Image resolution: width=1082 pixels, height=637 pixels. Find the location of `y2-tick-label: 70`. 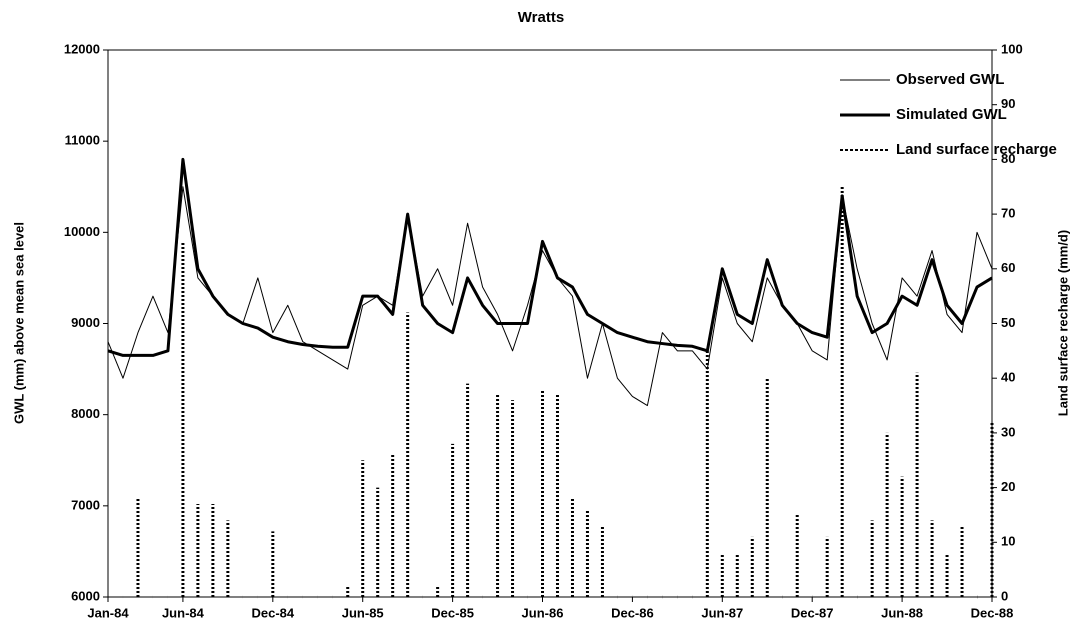

y2-tick-label: 70 is located at coordinates (1008, 213).